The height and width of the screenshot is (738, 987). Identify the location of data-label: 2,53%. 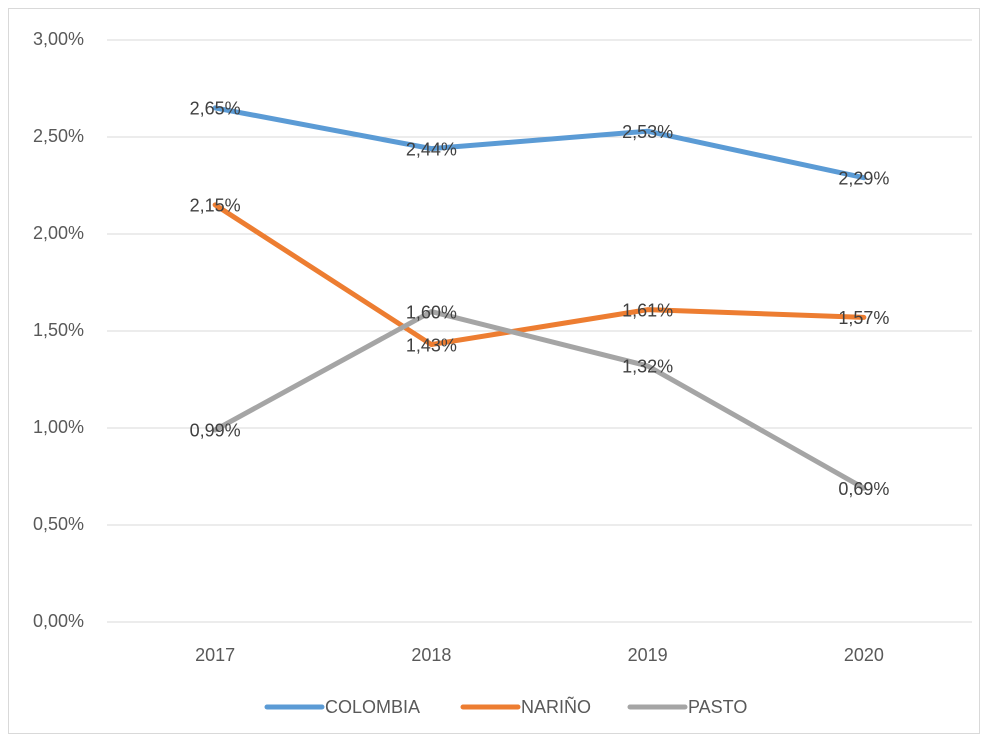
(647, 132).